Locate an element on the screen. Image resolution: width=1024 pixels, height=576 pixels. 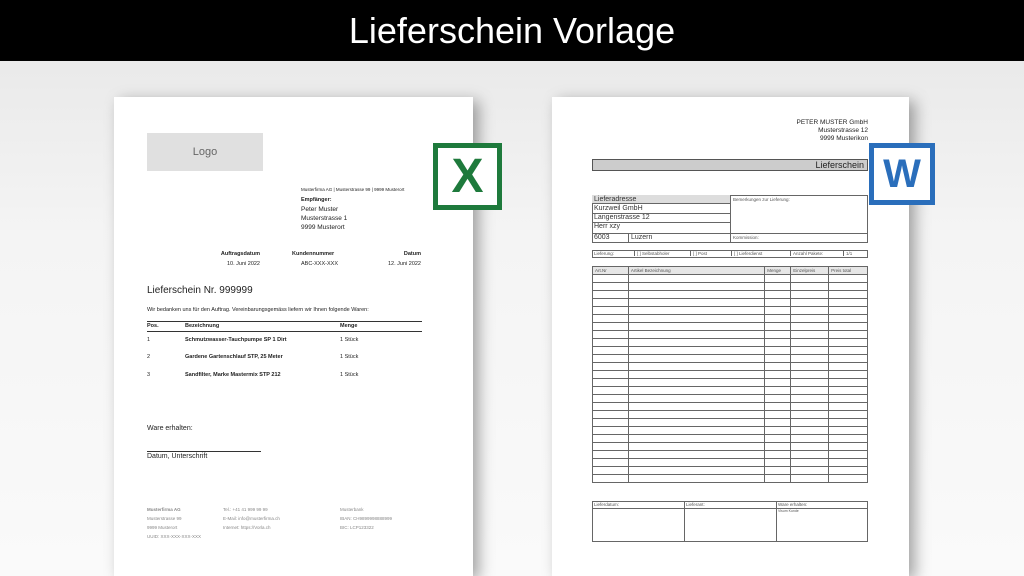
row-desc: Gardene Gartenschlauf STP, 25 Meter is located at coordinates (234, 357).